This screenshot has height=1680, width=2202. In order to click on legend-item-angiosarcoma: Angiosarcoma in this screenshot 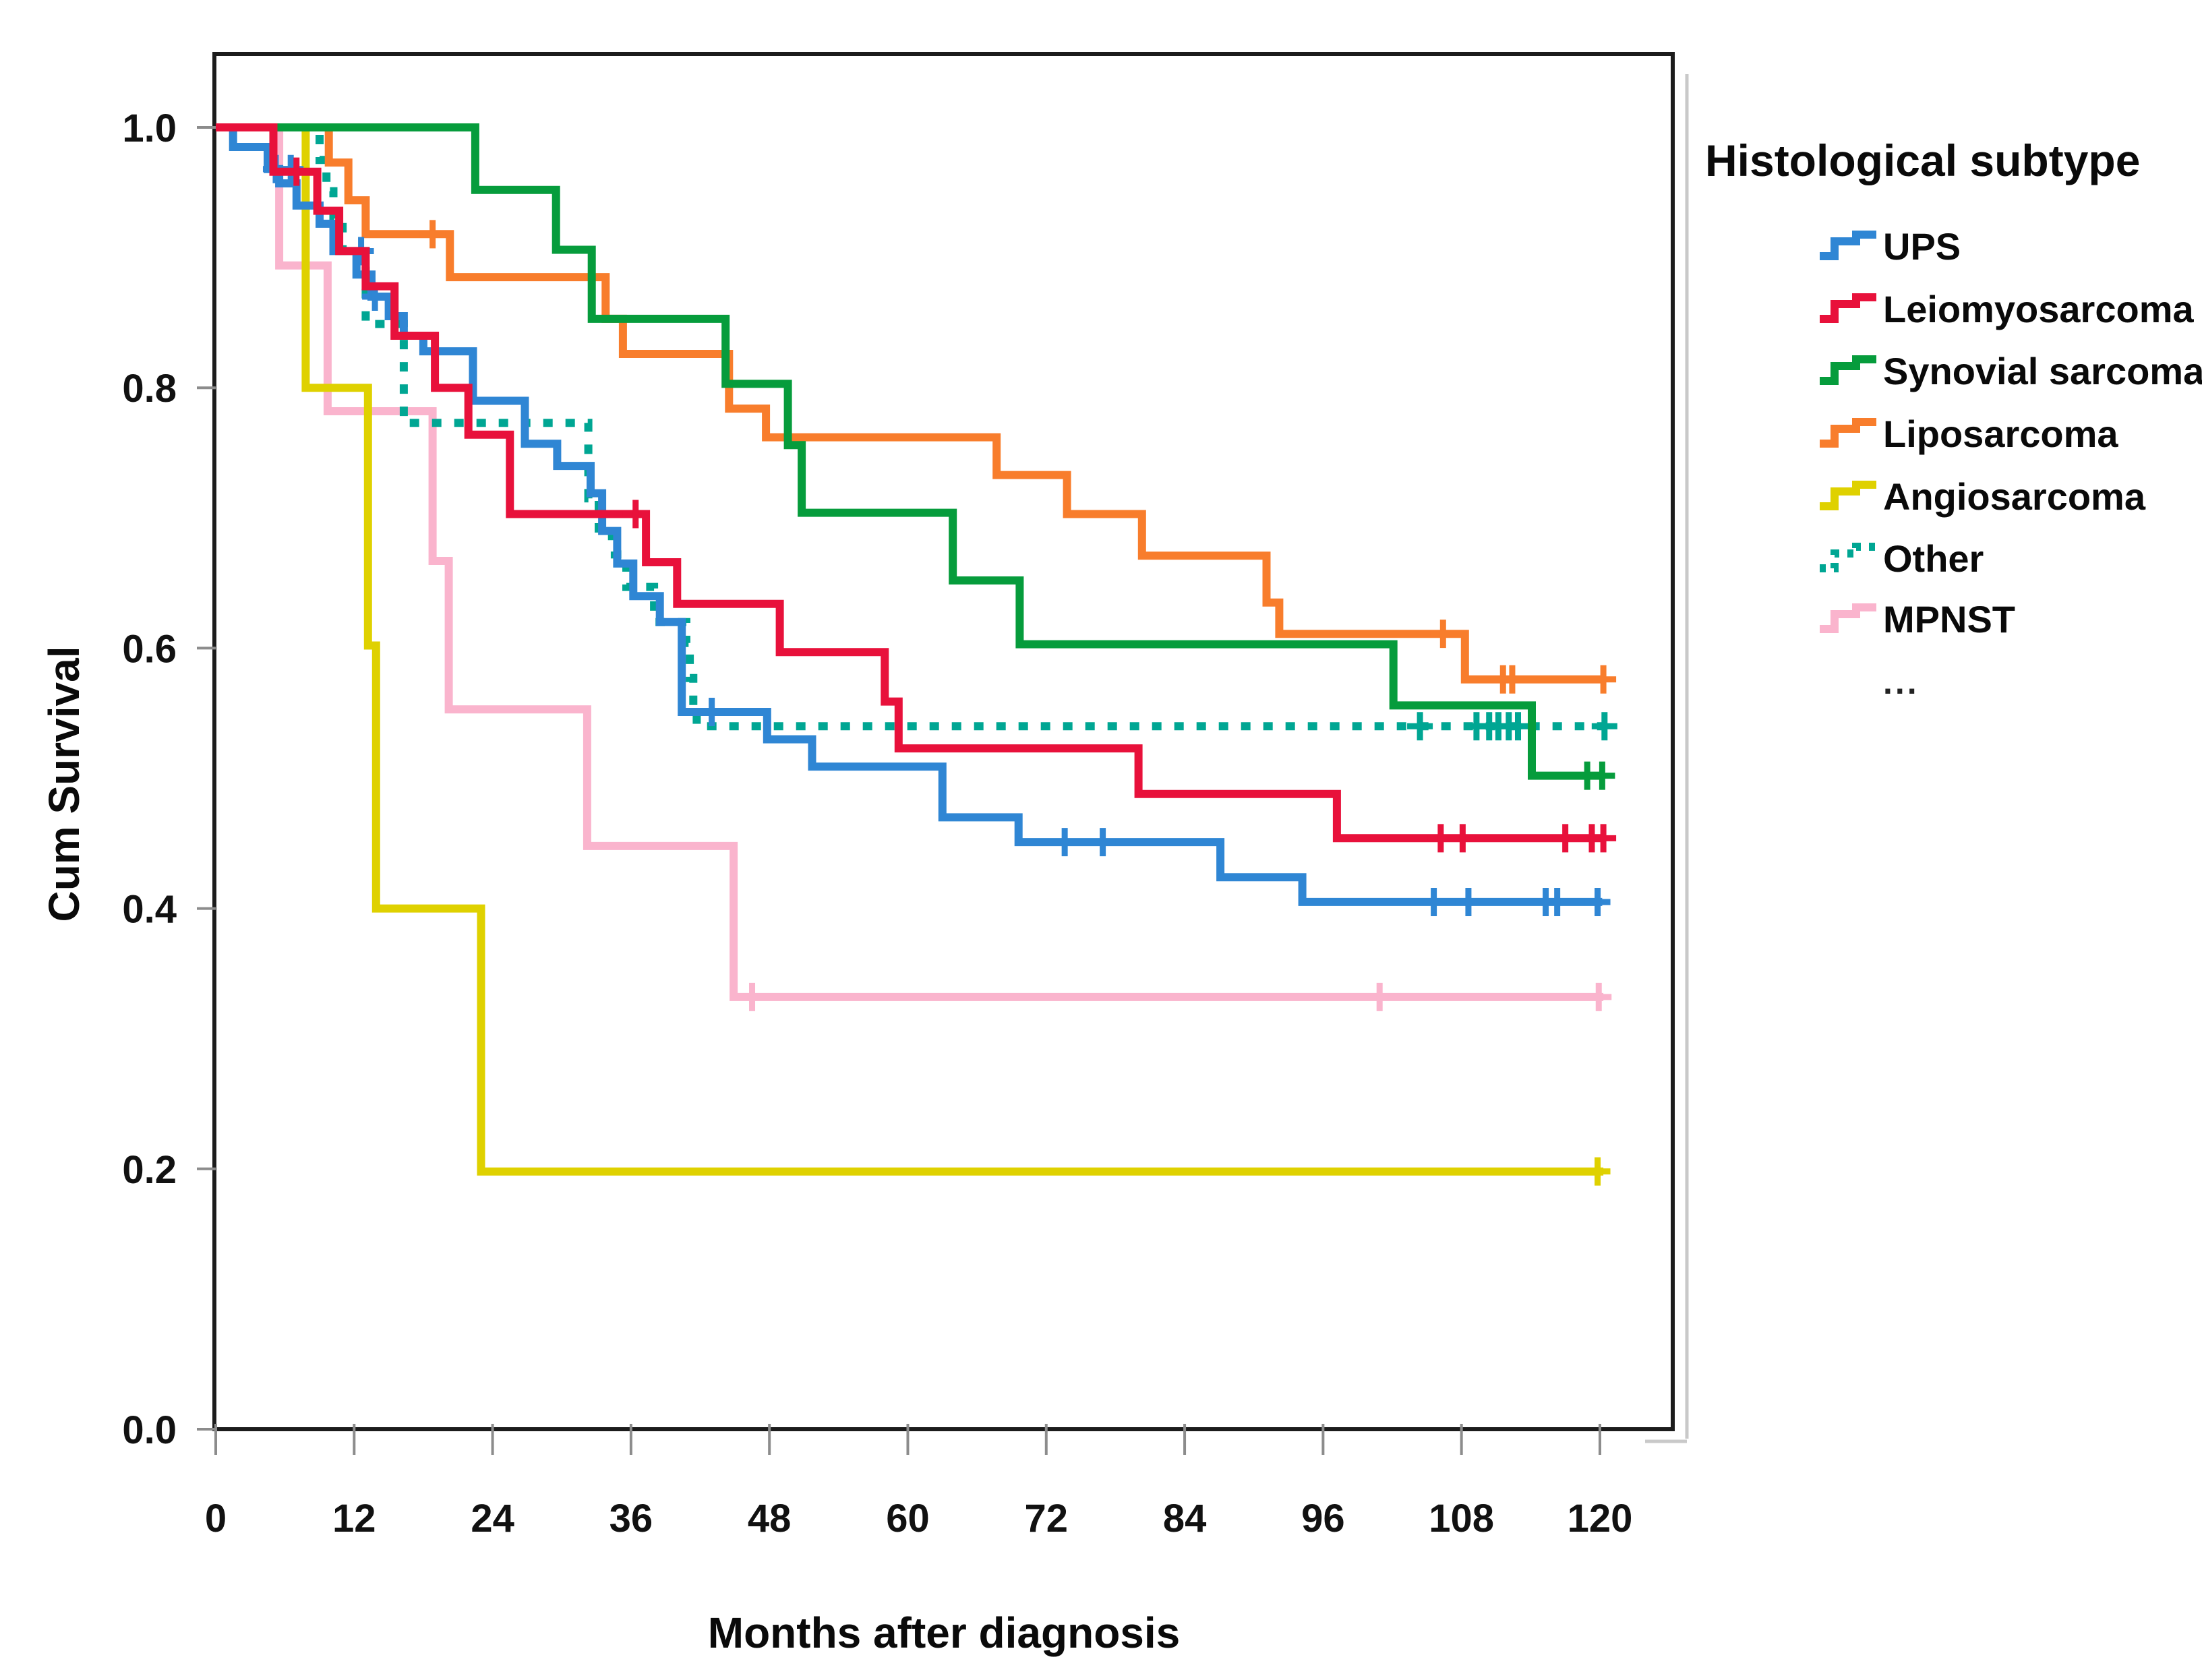, I will do `click(1981, 496)`.